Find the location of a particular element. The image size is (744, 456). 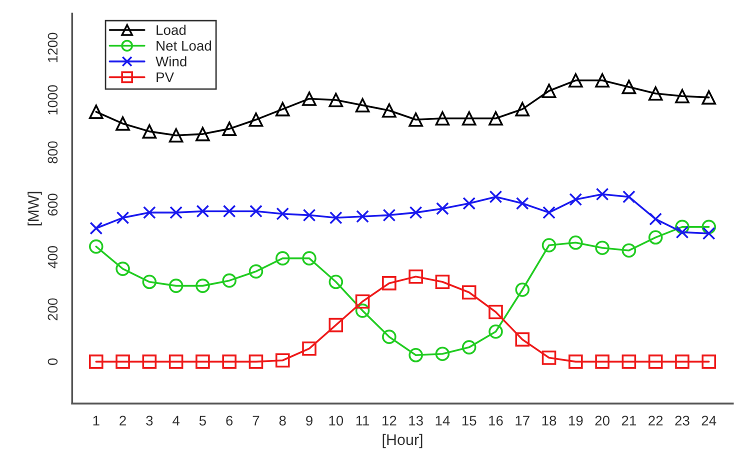

x-tick-label: 6 is located at coordinates (229, 421).